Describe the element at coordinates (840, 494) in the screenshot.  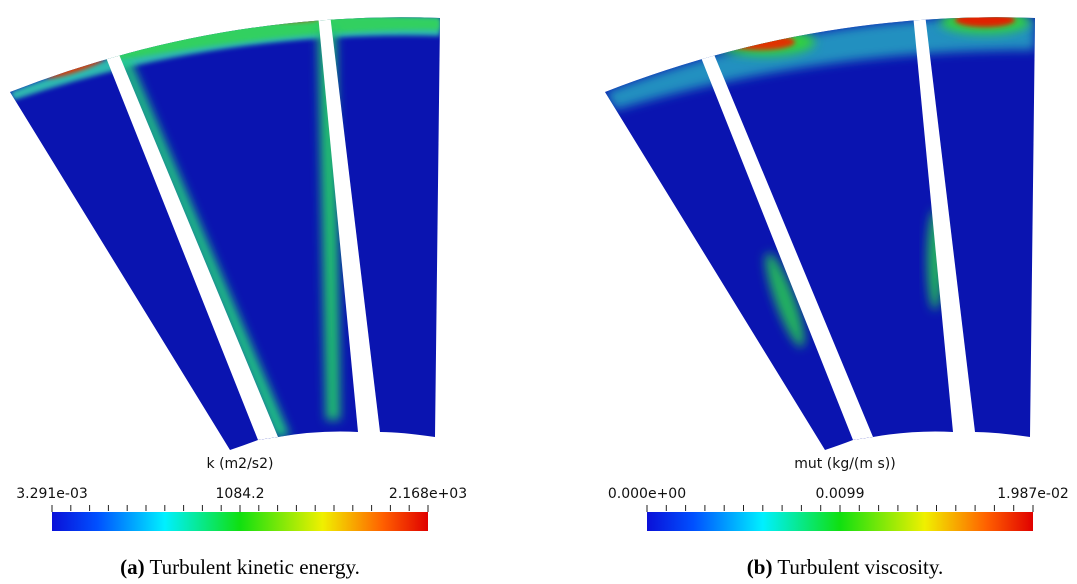
I see `colorbar-mid: 0.0099` at that location.